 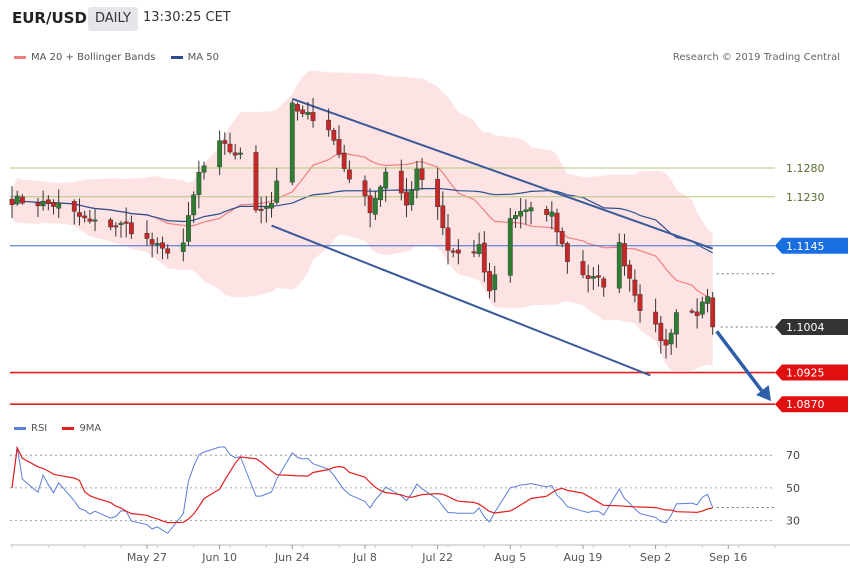 I want to click on rsi-9ma-line, so click(x=362, y=484).